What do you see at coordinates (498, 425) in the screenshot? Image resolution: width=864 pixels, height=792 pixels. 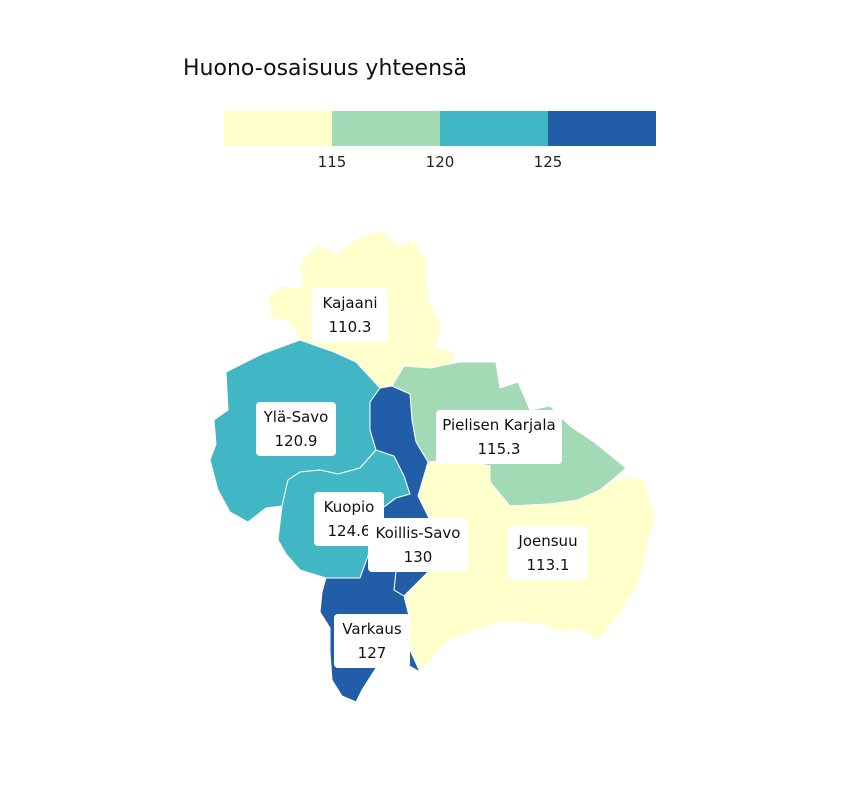 I see `label-pielisen-karjala-name: Pielisen Karjala` at bounding box center [498, 425].